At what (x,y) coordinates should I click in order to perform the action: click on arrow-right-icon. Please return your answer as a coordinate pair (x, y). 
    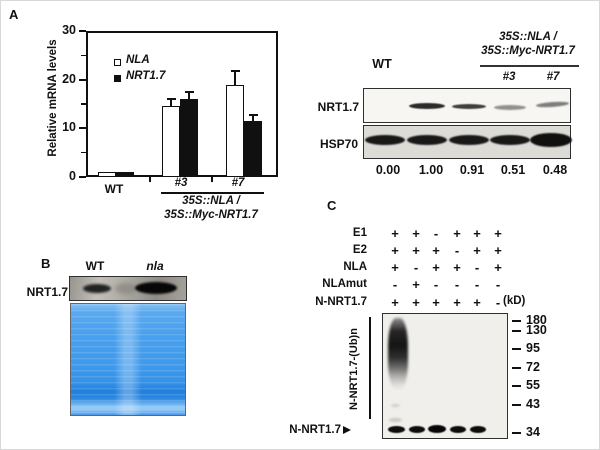
    Looking at the image, I should click on (347, 430).